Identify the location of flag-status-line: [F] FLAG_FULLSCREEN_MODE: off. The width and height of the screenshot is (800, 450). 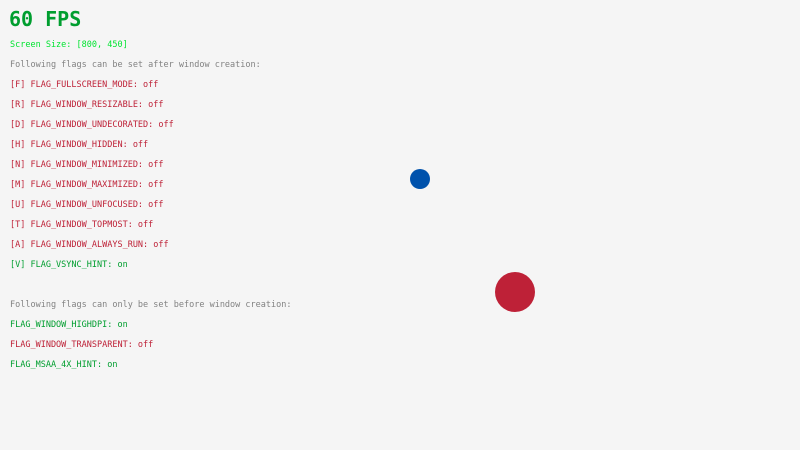
(84, 85).